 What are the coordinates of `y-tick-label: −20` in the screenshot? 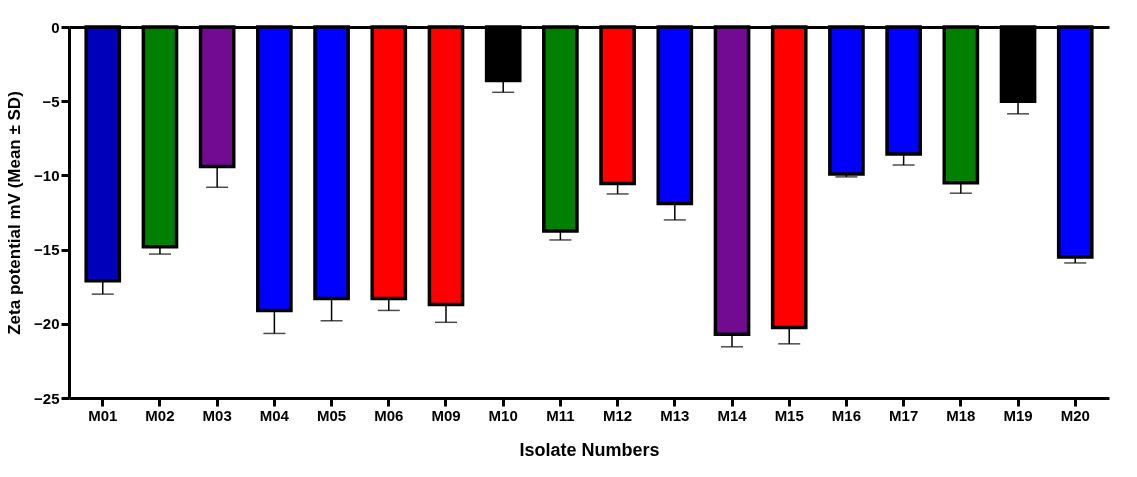 It's located at (47, 324).